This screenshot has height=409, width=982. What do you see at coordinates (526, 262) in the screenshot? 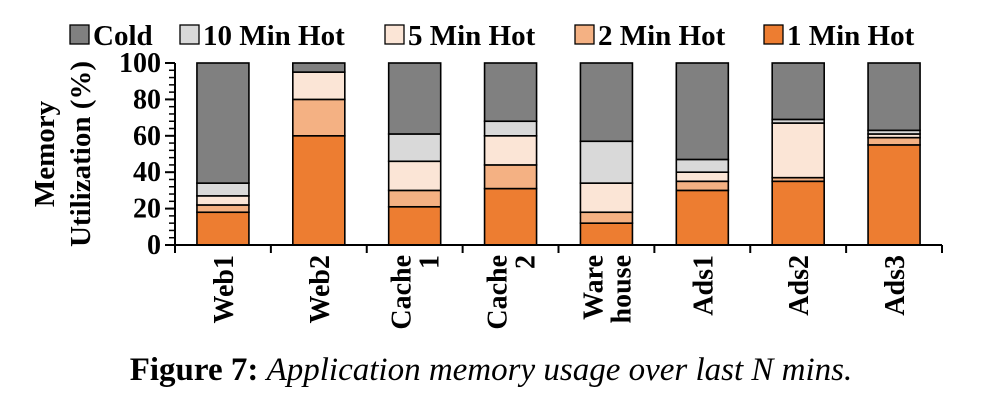
I see `x-tick-label-line: 2` at bounding box center [526, 262].